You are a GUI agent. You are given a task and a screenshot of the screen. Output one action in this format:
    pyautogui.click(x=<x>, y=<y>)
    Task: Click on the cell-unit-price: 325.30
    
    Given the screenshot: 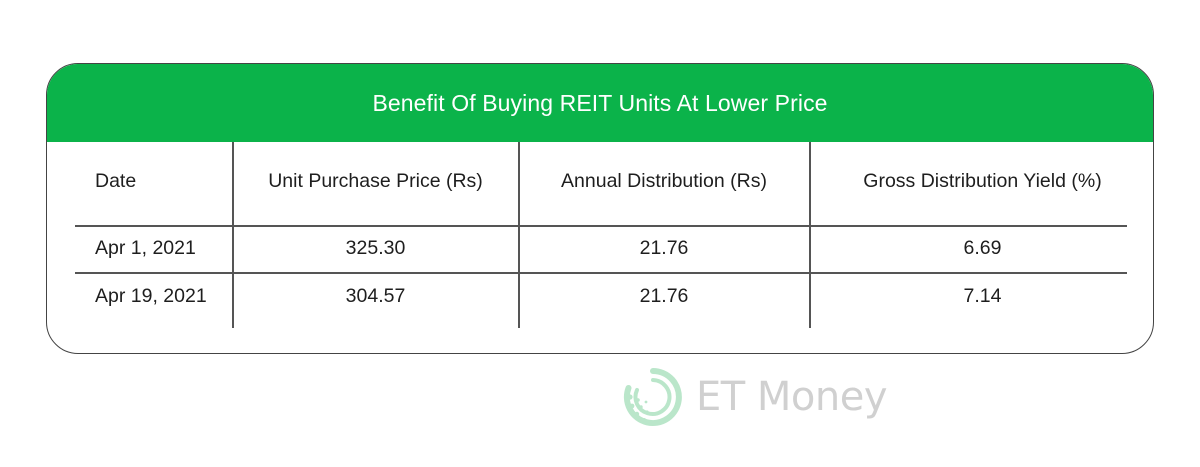 What is the action you would take?
    pyautogui.click(x=375, y=248)
    